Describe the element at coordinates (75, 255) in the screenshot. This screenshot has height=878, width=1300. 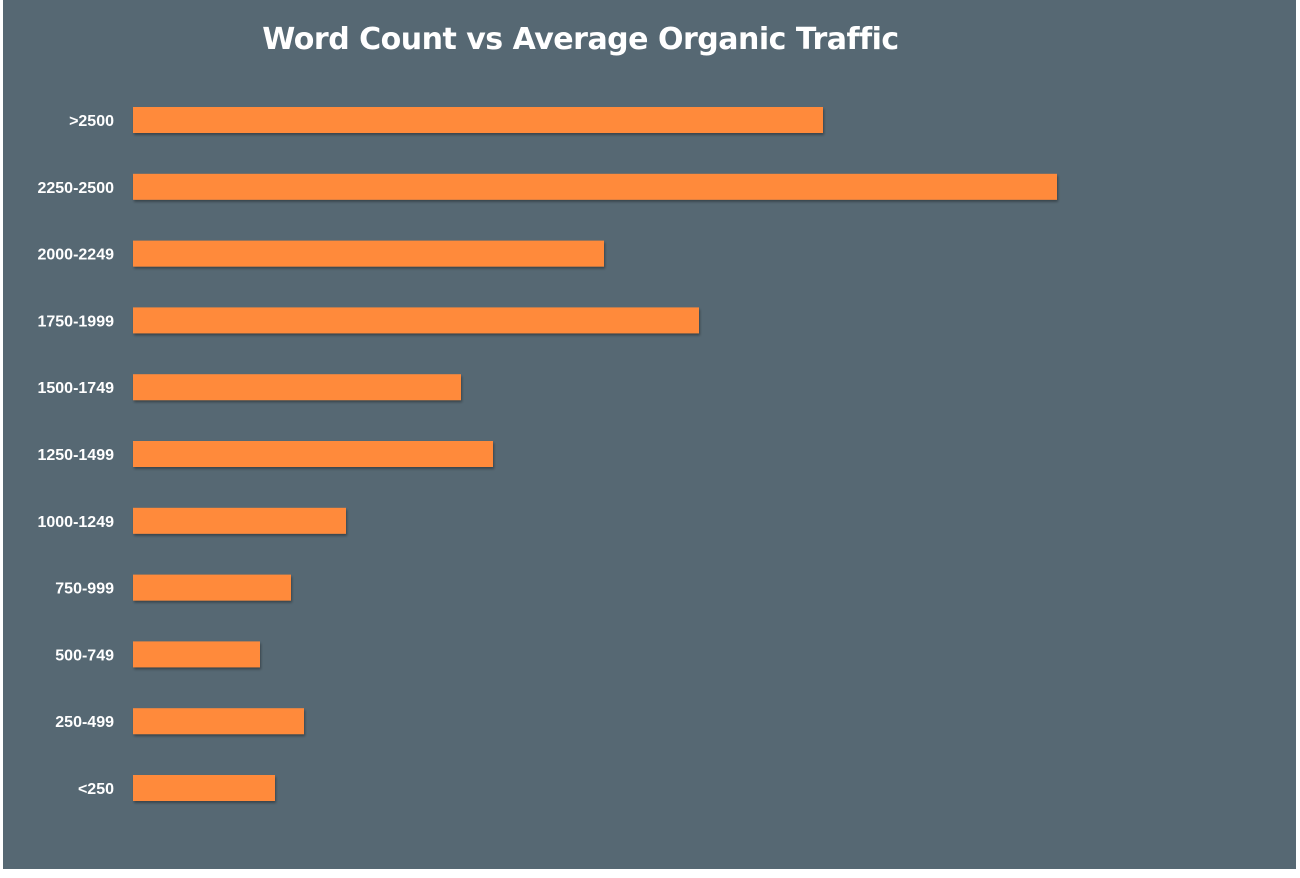
I see `category-label-2: 2000-2249` at that location.